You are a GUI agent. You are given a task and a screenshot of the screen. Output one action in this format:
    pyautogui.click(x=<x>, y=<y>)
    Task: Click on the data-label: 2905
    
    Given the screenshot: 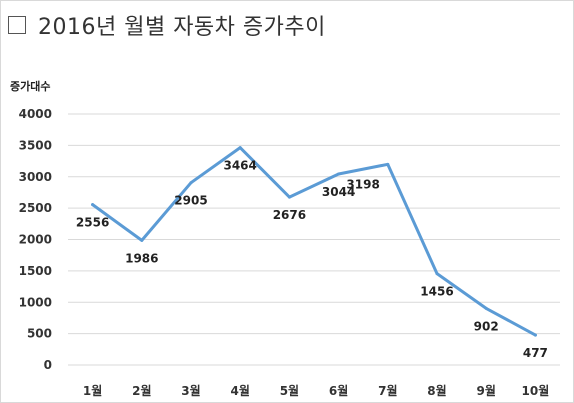 What is the action you would take?
    pyautogui.click(x=190, y=201)
    